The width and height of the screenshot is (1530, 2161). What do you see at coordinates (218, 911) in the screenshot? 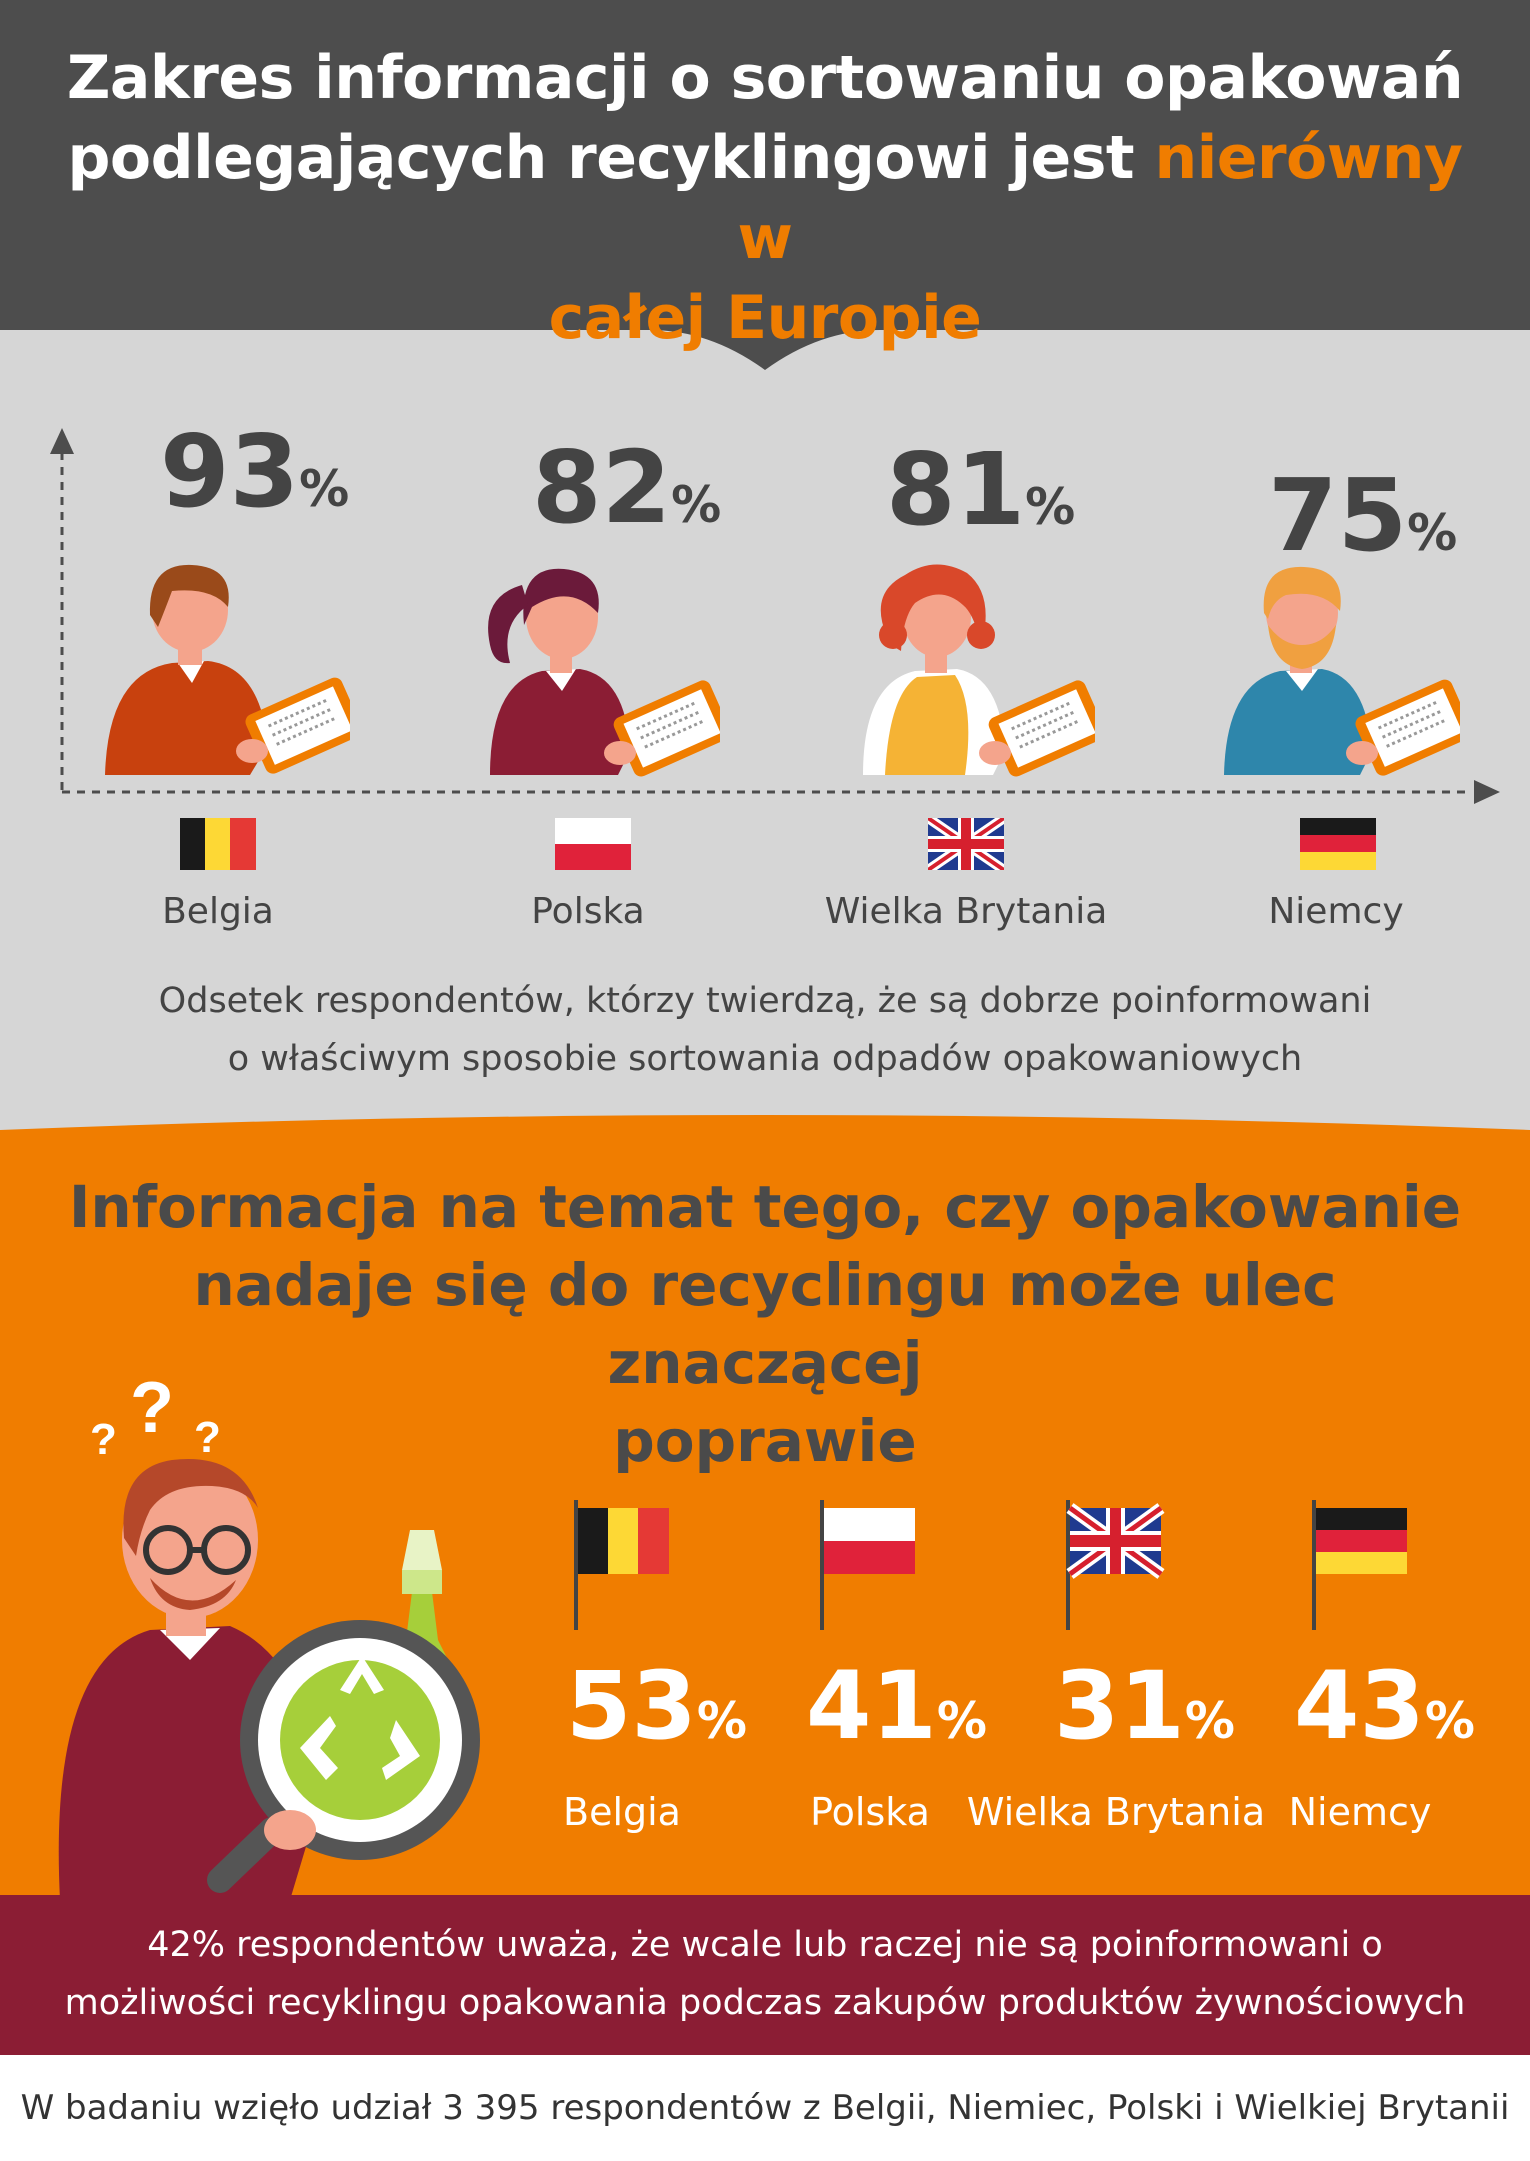
I see `category-label-belgia: Belgia` at bounding box center [218, 911].